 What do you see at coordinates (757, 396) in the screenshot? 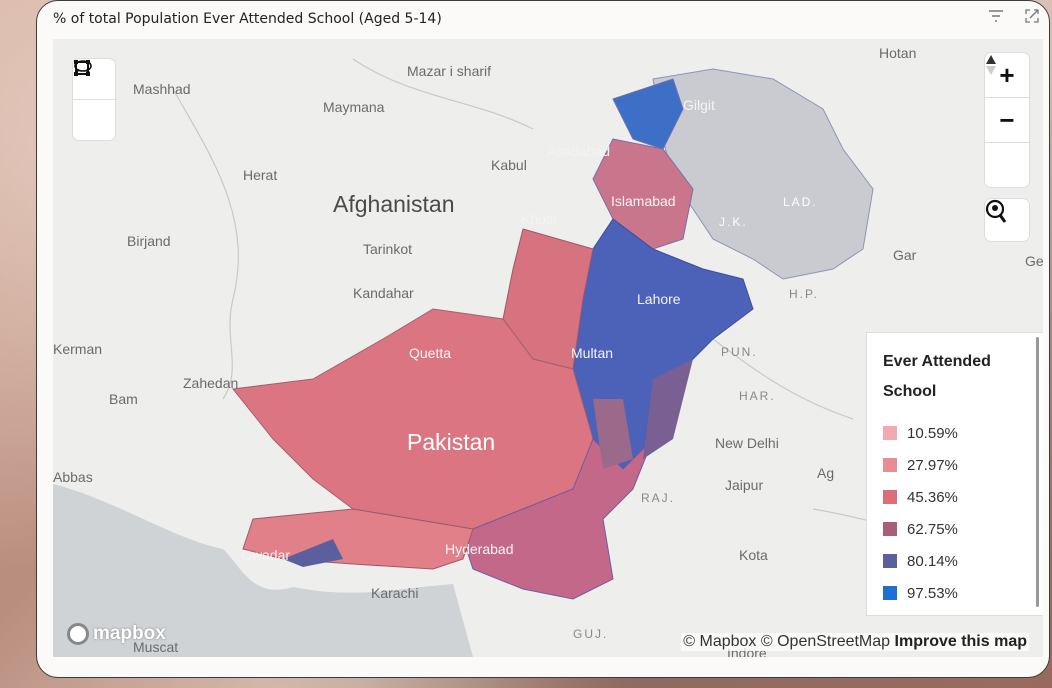
I see `state-har: HAR.` at bounding box center [757, 396].